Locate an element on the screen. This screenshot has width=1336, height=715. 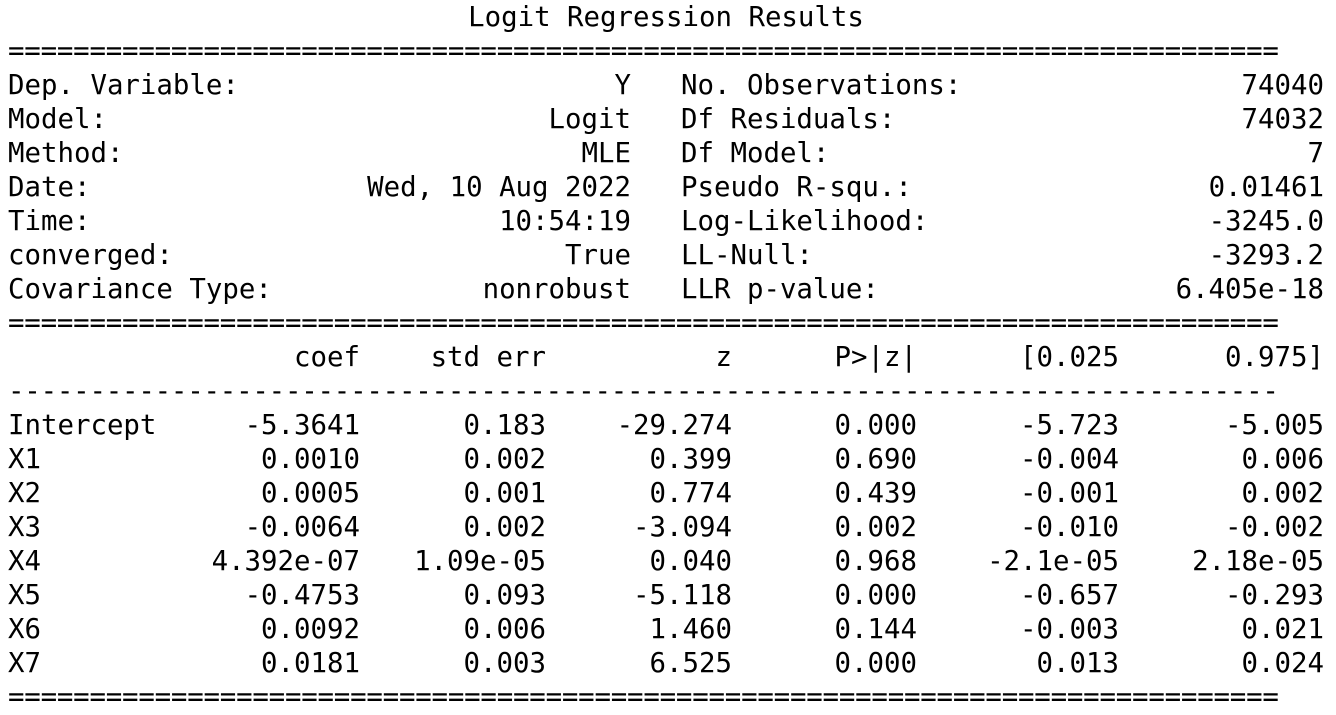
cell-ci-upper: 0.024 is located at coordinates (1282, 663).